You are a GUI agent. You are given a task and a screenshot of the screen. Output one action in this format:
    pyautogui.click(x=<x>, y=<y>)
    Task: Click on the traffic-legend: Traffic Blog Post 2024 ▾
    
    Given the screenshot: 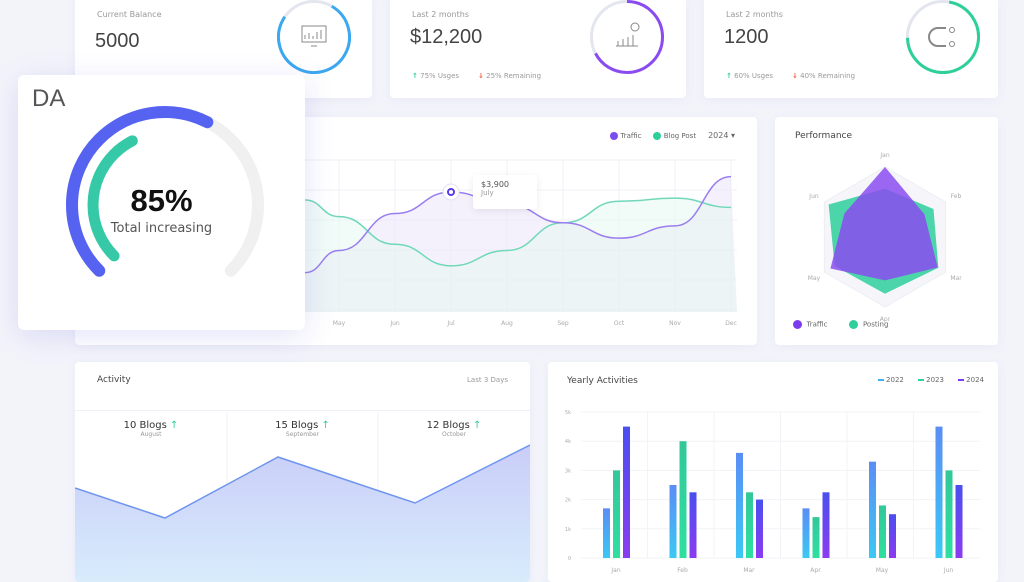 What is the action you would take?
    pyautogui.click(x=672, y=135)
    